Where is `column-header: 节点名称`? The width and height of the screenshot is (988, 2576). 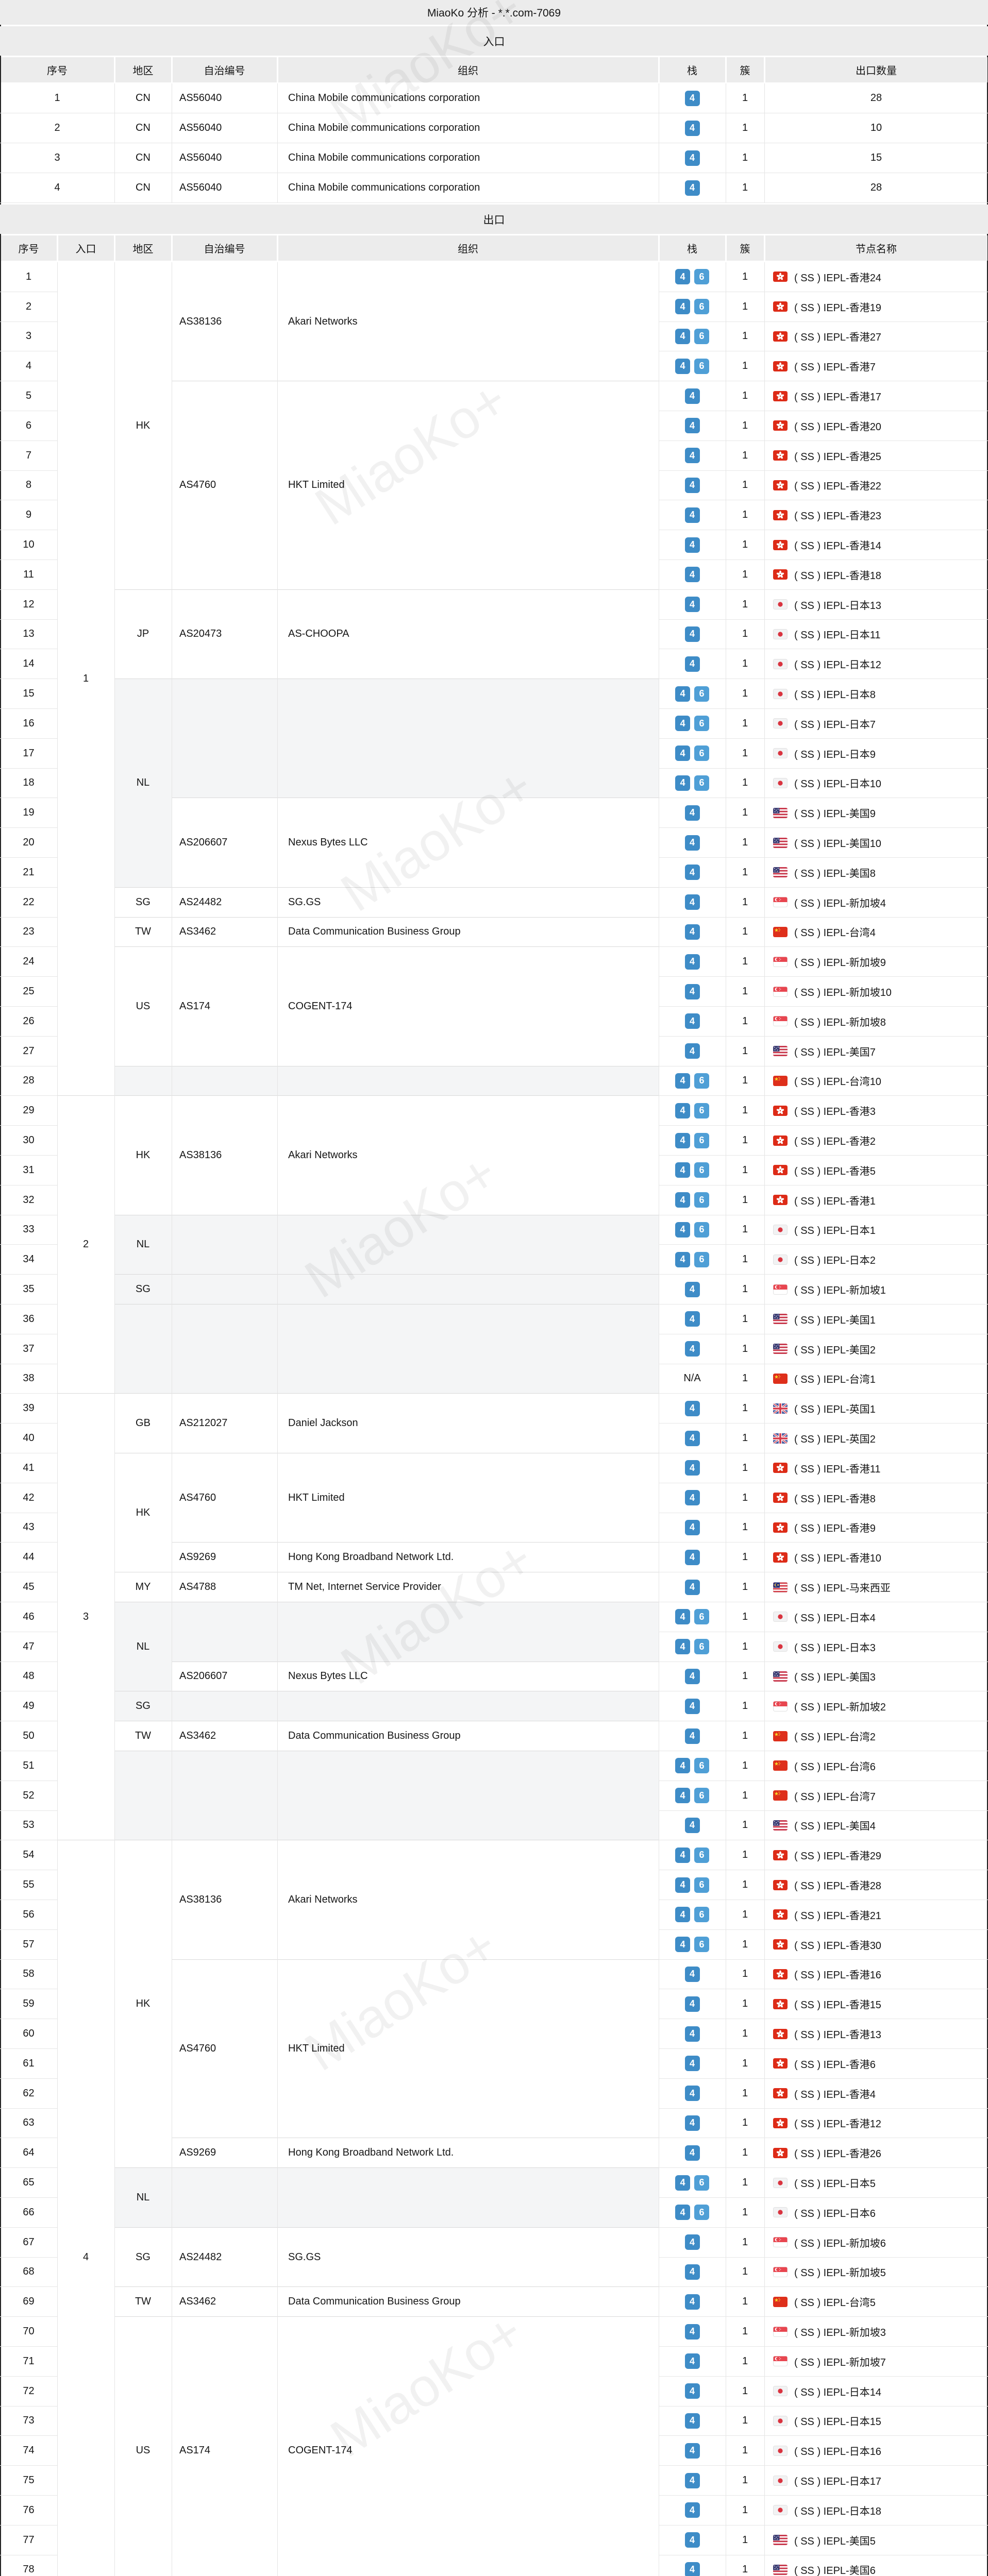 column-header: 节点名称 is located at coordinates (876, 248).